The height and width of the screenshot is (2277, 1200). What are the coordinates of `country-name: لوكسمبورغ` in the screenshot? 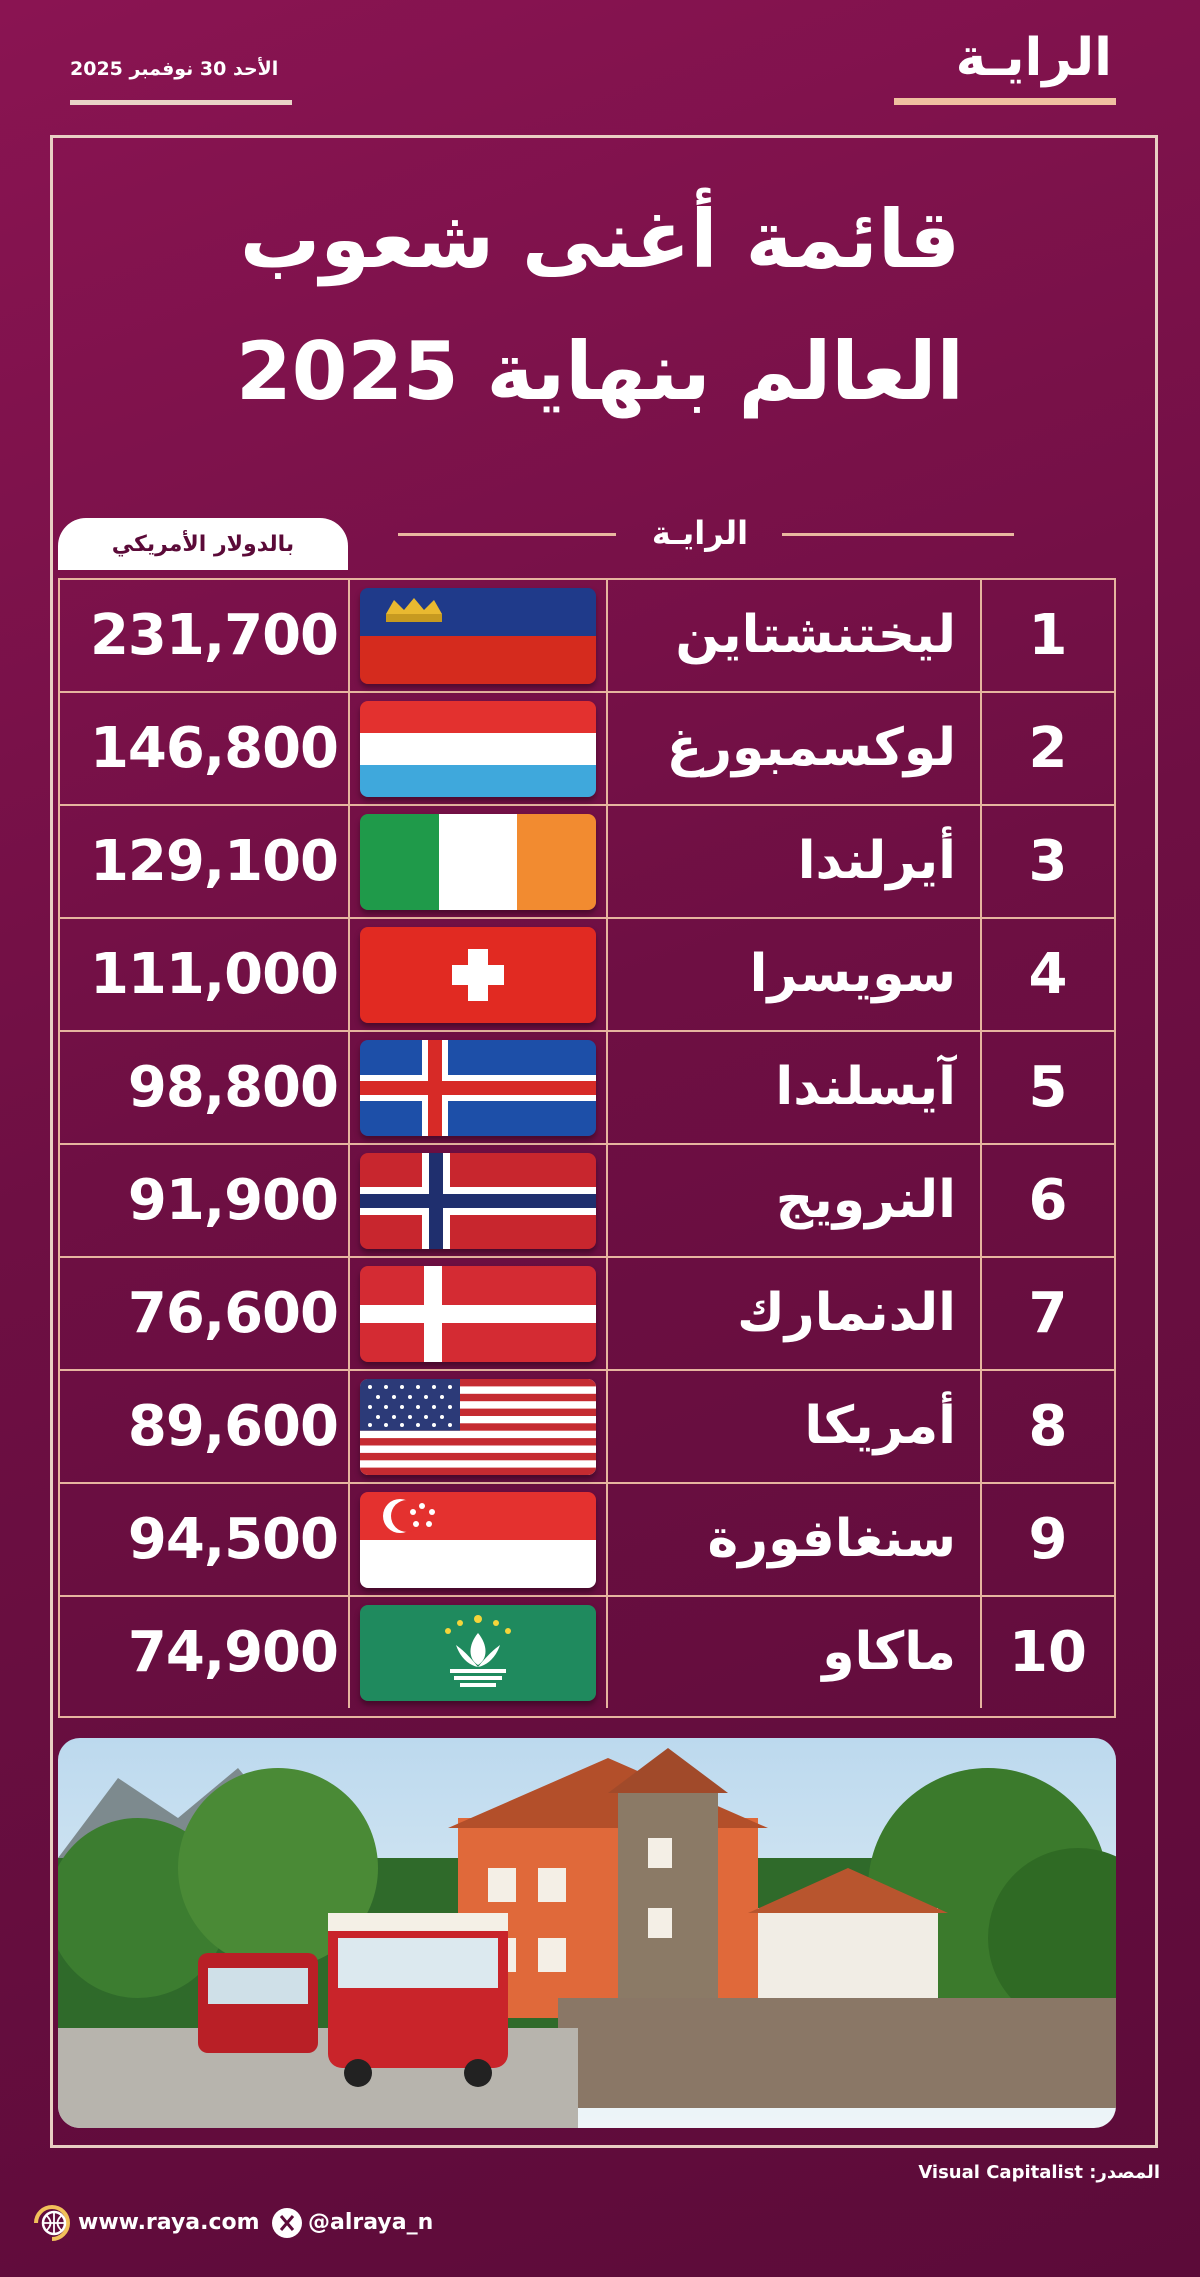 It's located at (811, 748).